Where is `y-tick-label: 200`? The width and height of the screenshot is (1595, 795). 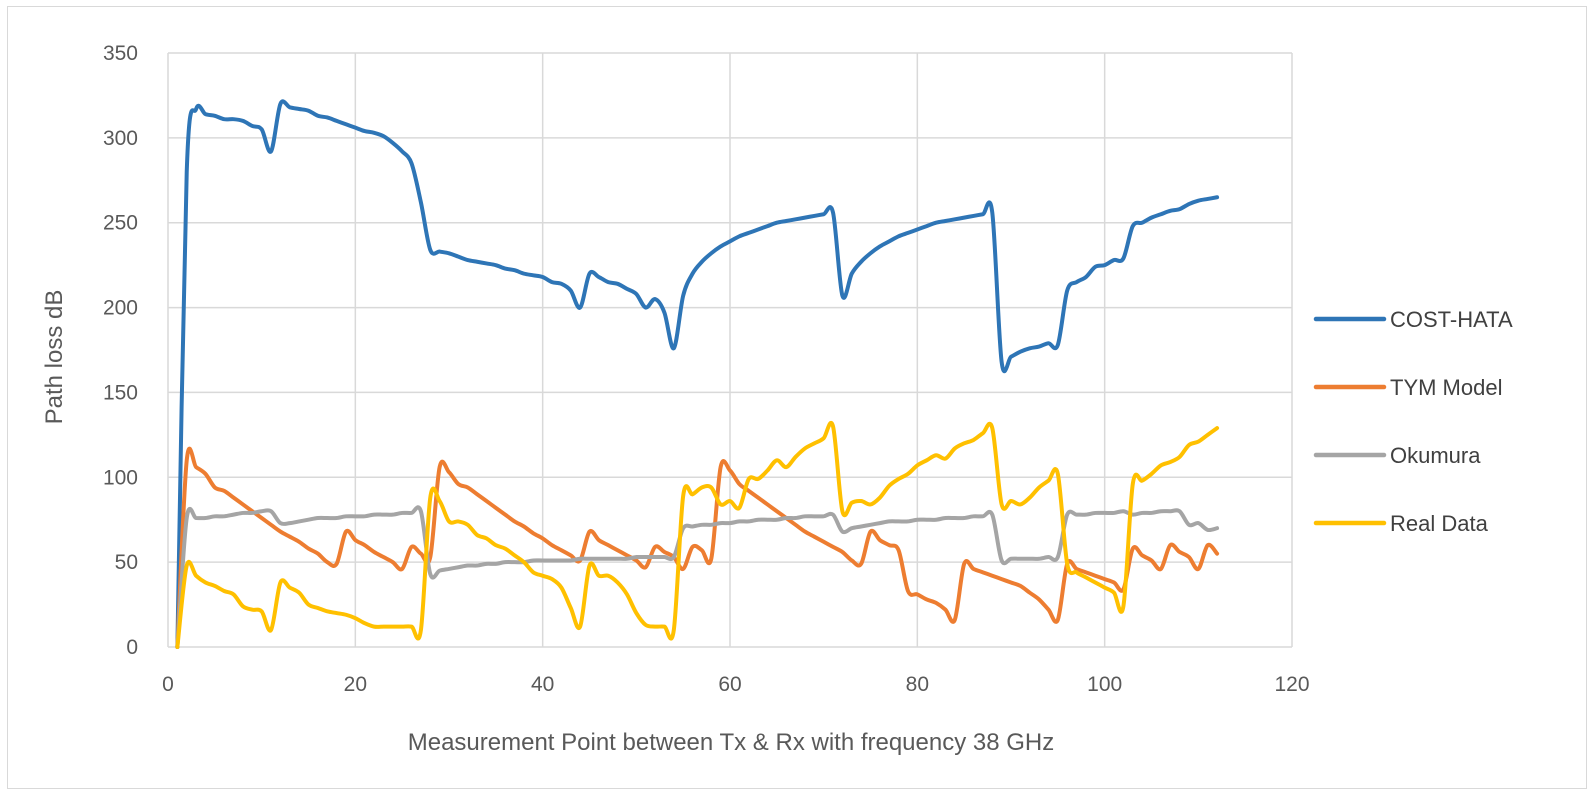 y-tick-label: 200 is located at coordinates (120, 308).